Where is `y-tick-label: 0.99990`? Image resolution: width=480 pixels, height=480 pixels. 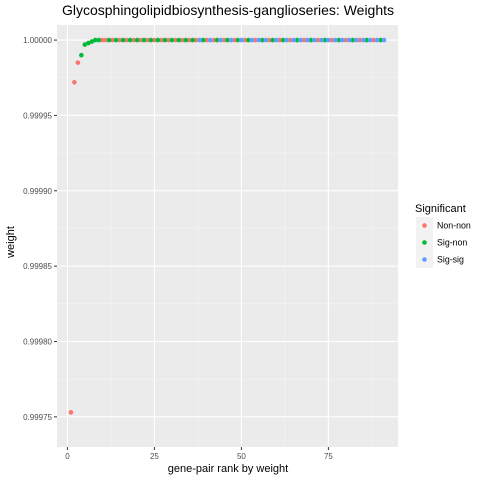 y-tick-label: 0.99990 is located at coordinates (37, 191).